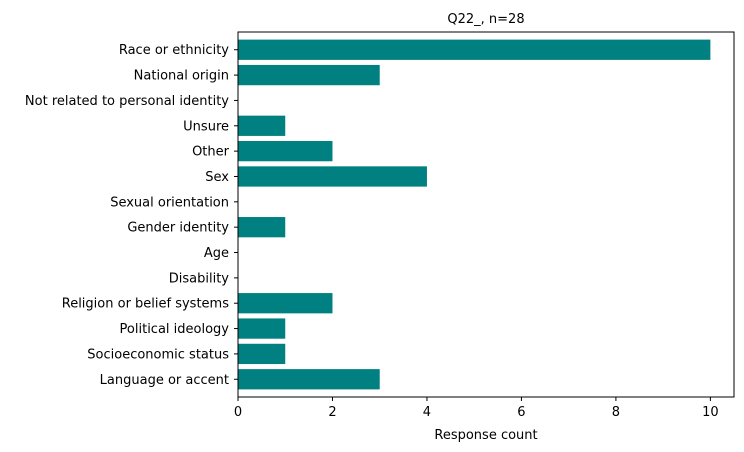 This screenshot has width=744, height=452. Describe the element at coordinates (178, 228) in the screenshot. I see `y-tick-label: Gender identity` at that location.